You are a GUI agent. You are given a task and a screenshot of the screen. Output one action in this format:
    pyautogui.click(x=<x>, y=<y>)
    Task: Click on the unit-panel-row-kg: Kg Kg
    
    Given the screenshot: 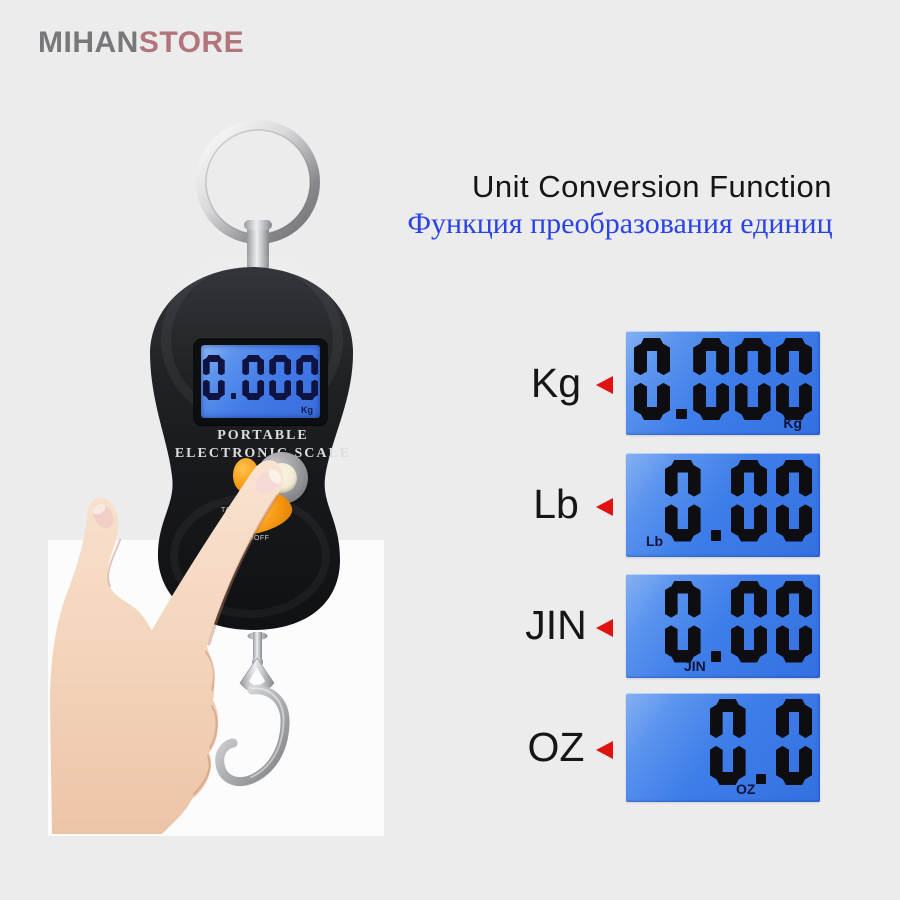 What is the action you would take?
    pyautogui.click(x=670, y=383)
    